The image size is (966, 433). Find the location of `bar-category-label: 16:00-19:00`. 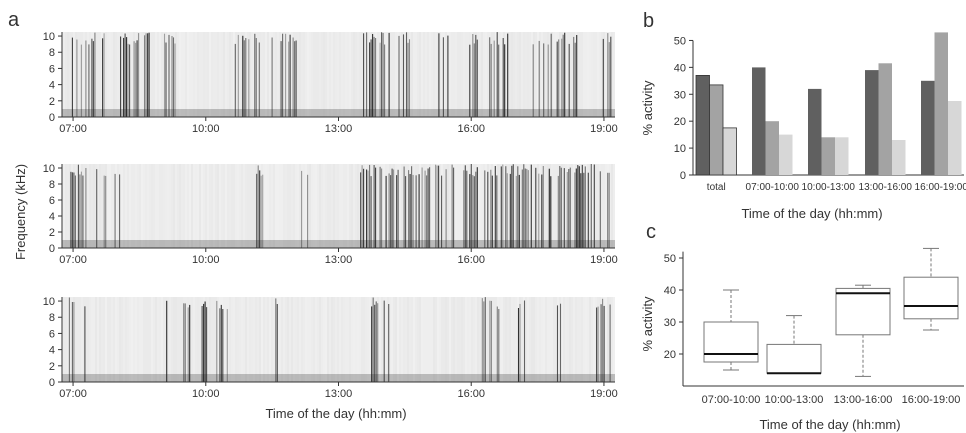

bar-category-label: 16:00-19:00 is located at coordinates (940, 187).